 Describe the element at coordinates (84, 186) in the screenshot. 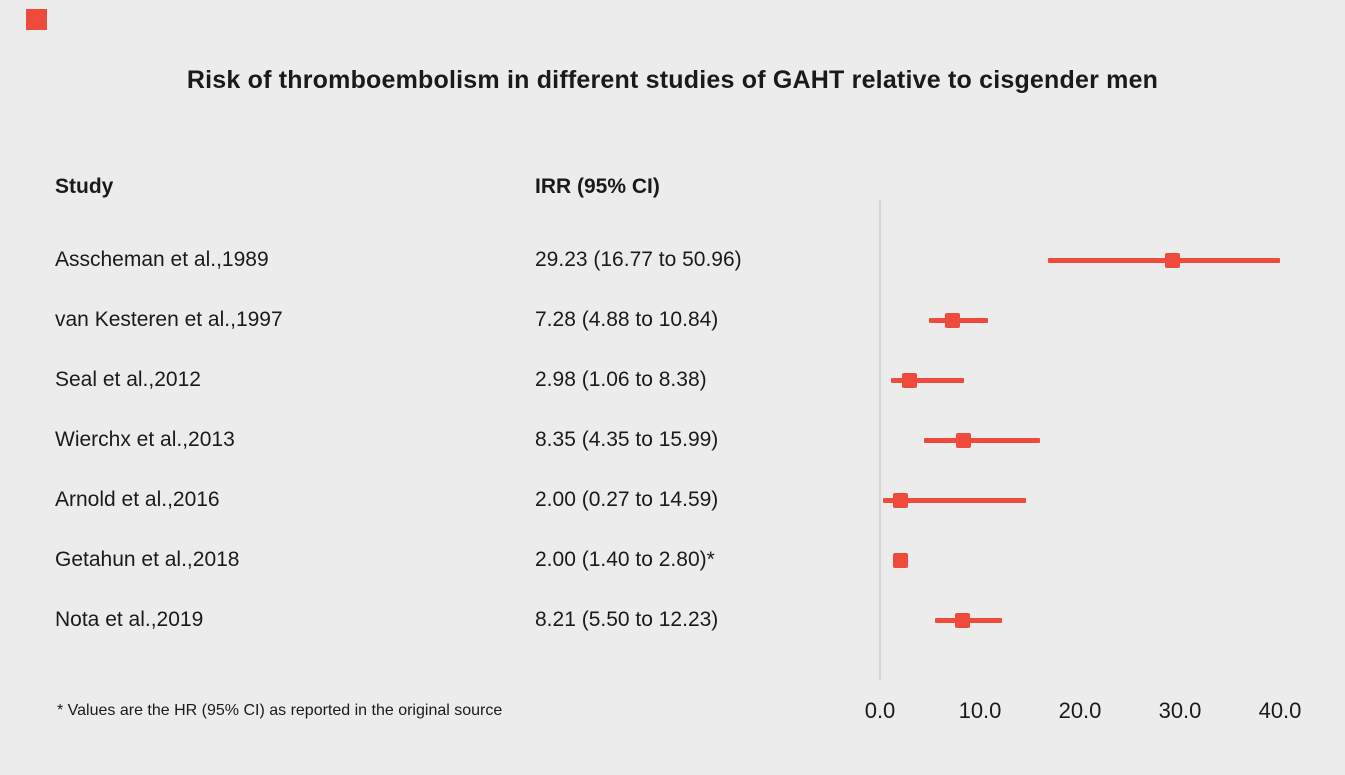

I see `study-column-header: Study` at that location.